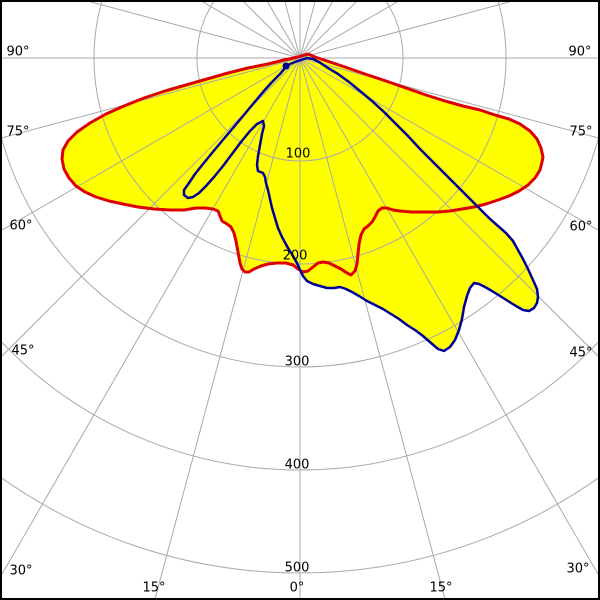 This screenshot has height=600, width=600. What do you see at coordinates (297, 568) in the screenshot?
I see `ring-value-label: 500` at bounding box center [297, 568].